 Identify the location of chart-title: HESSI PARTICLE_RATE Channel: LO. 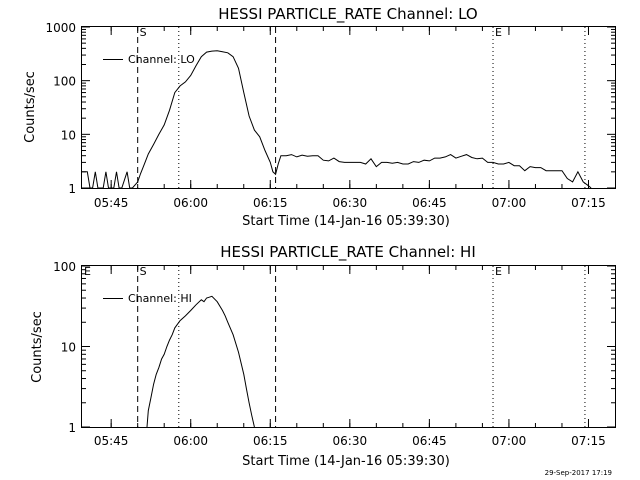
(347, 14).